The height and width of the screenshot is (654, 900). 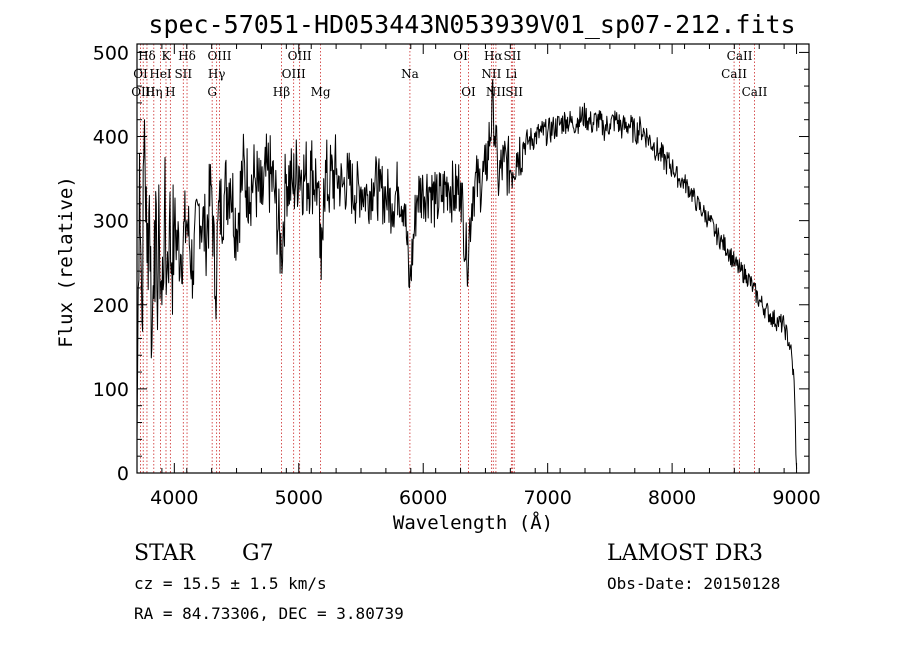 I want to click on x-tick-label: 8000, so click(x=672, y=498).